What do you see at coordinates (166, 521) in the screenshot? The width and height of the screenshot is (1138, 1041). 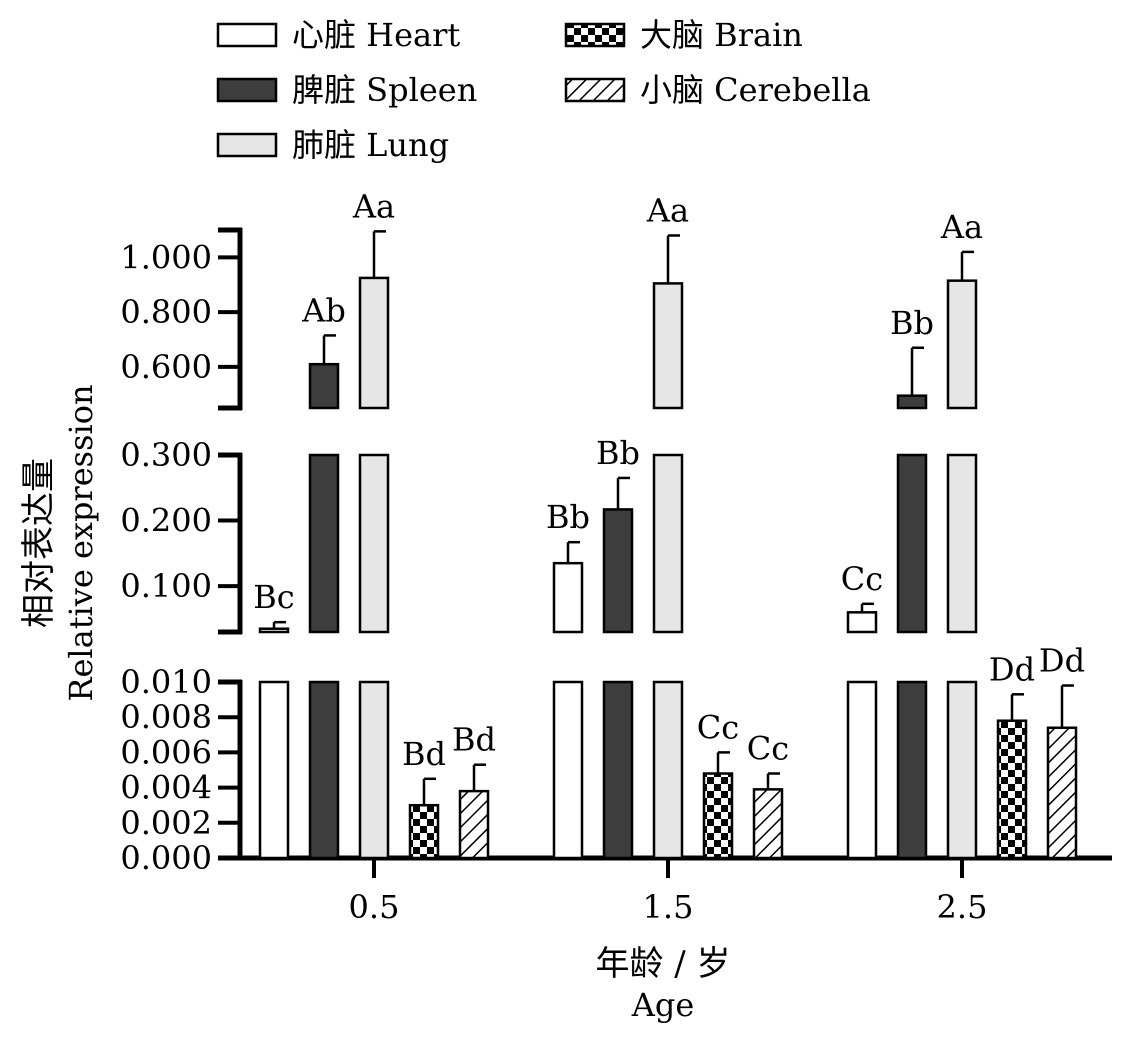 I see `y-tick-label: 0.200` at bounding box center [166, 521].